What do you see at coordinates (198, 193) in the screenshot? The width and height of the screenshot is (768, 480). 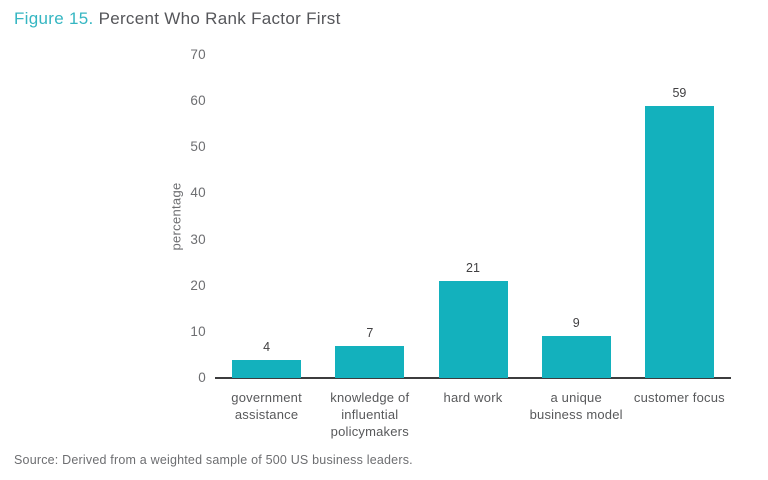 I see `y-tick-label: 40` at bounding box center [198, 193].